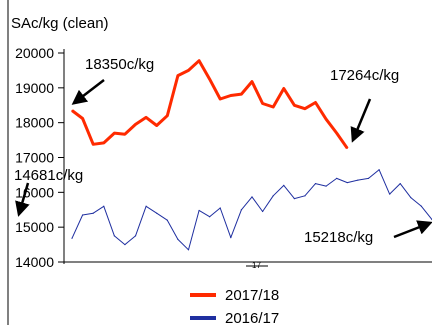 The width and height of the screenshot is (432, 325). I want to click on y-tick-label: 17000, so click(34, 158).